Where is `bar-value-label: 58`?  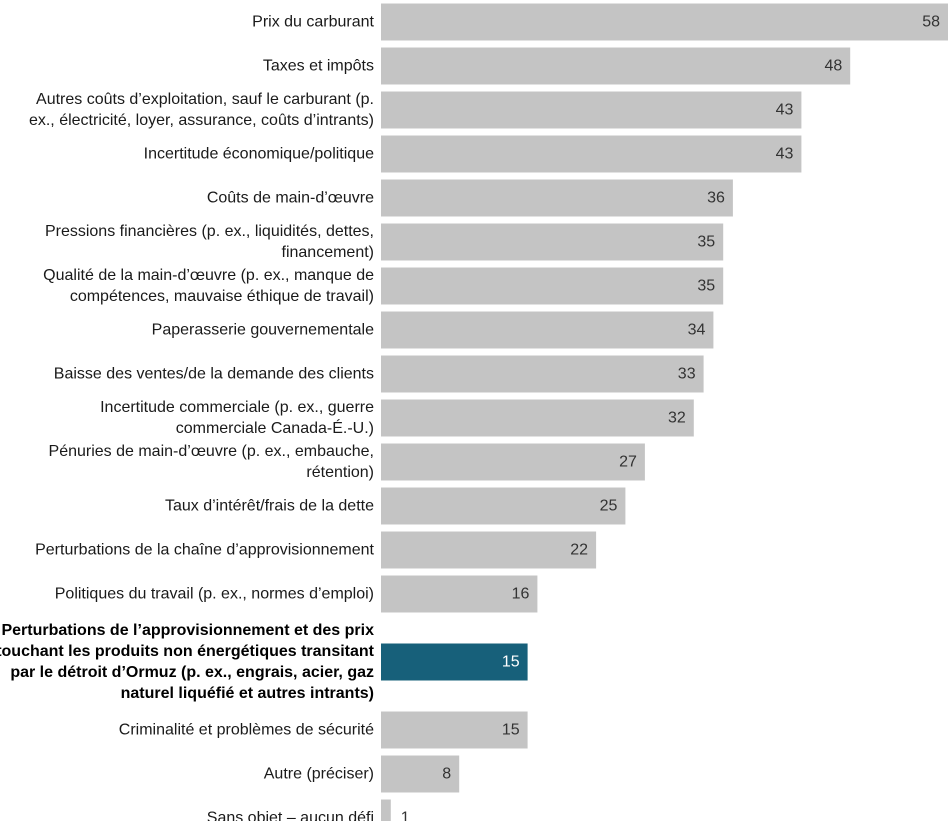 bar-value-label: 58 is located at coordinates (931, 22).